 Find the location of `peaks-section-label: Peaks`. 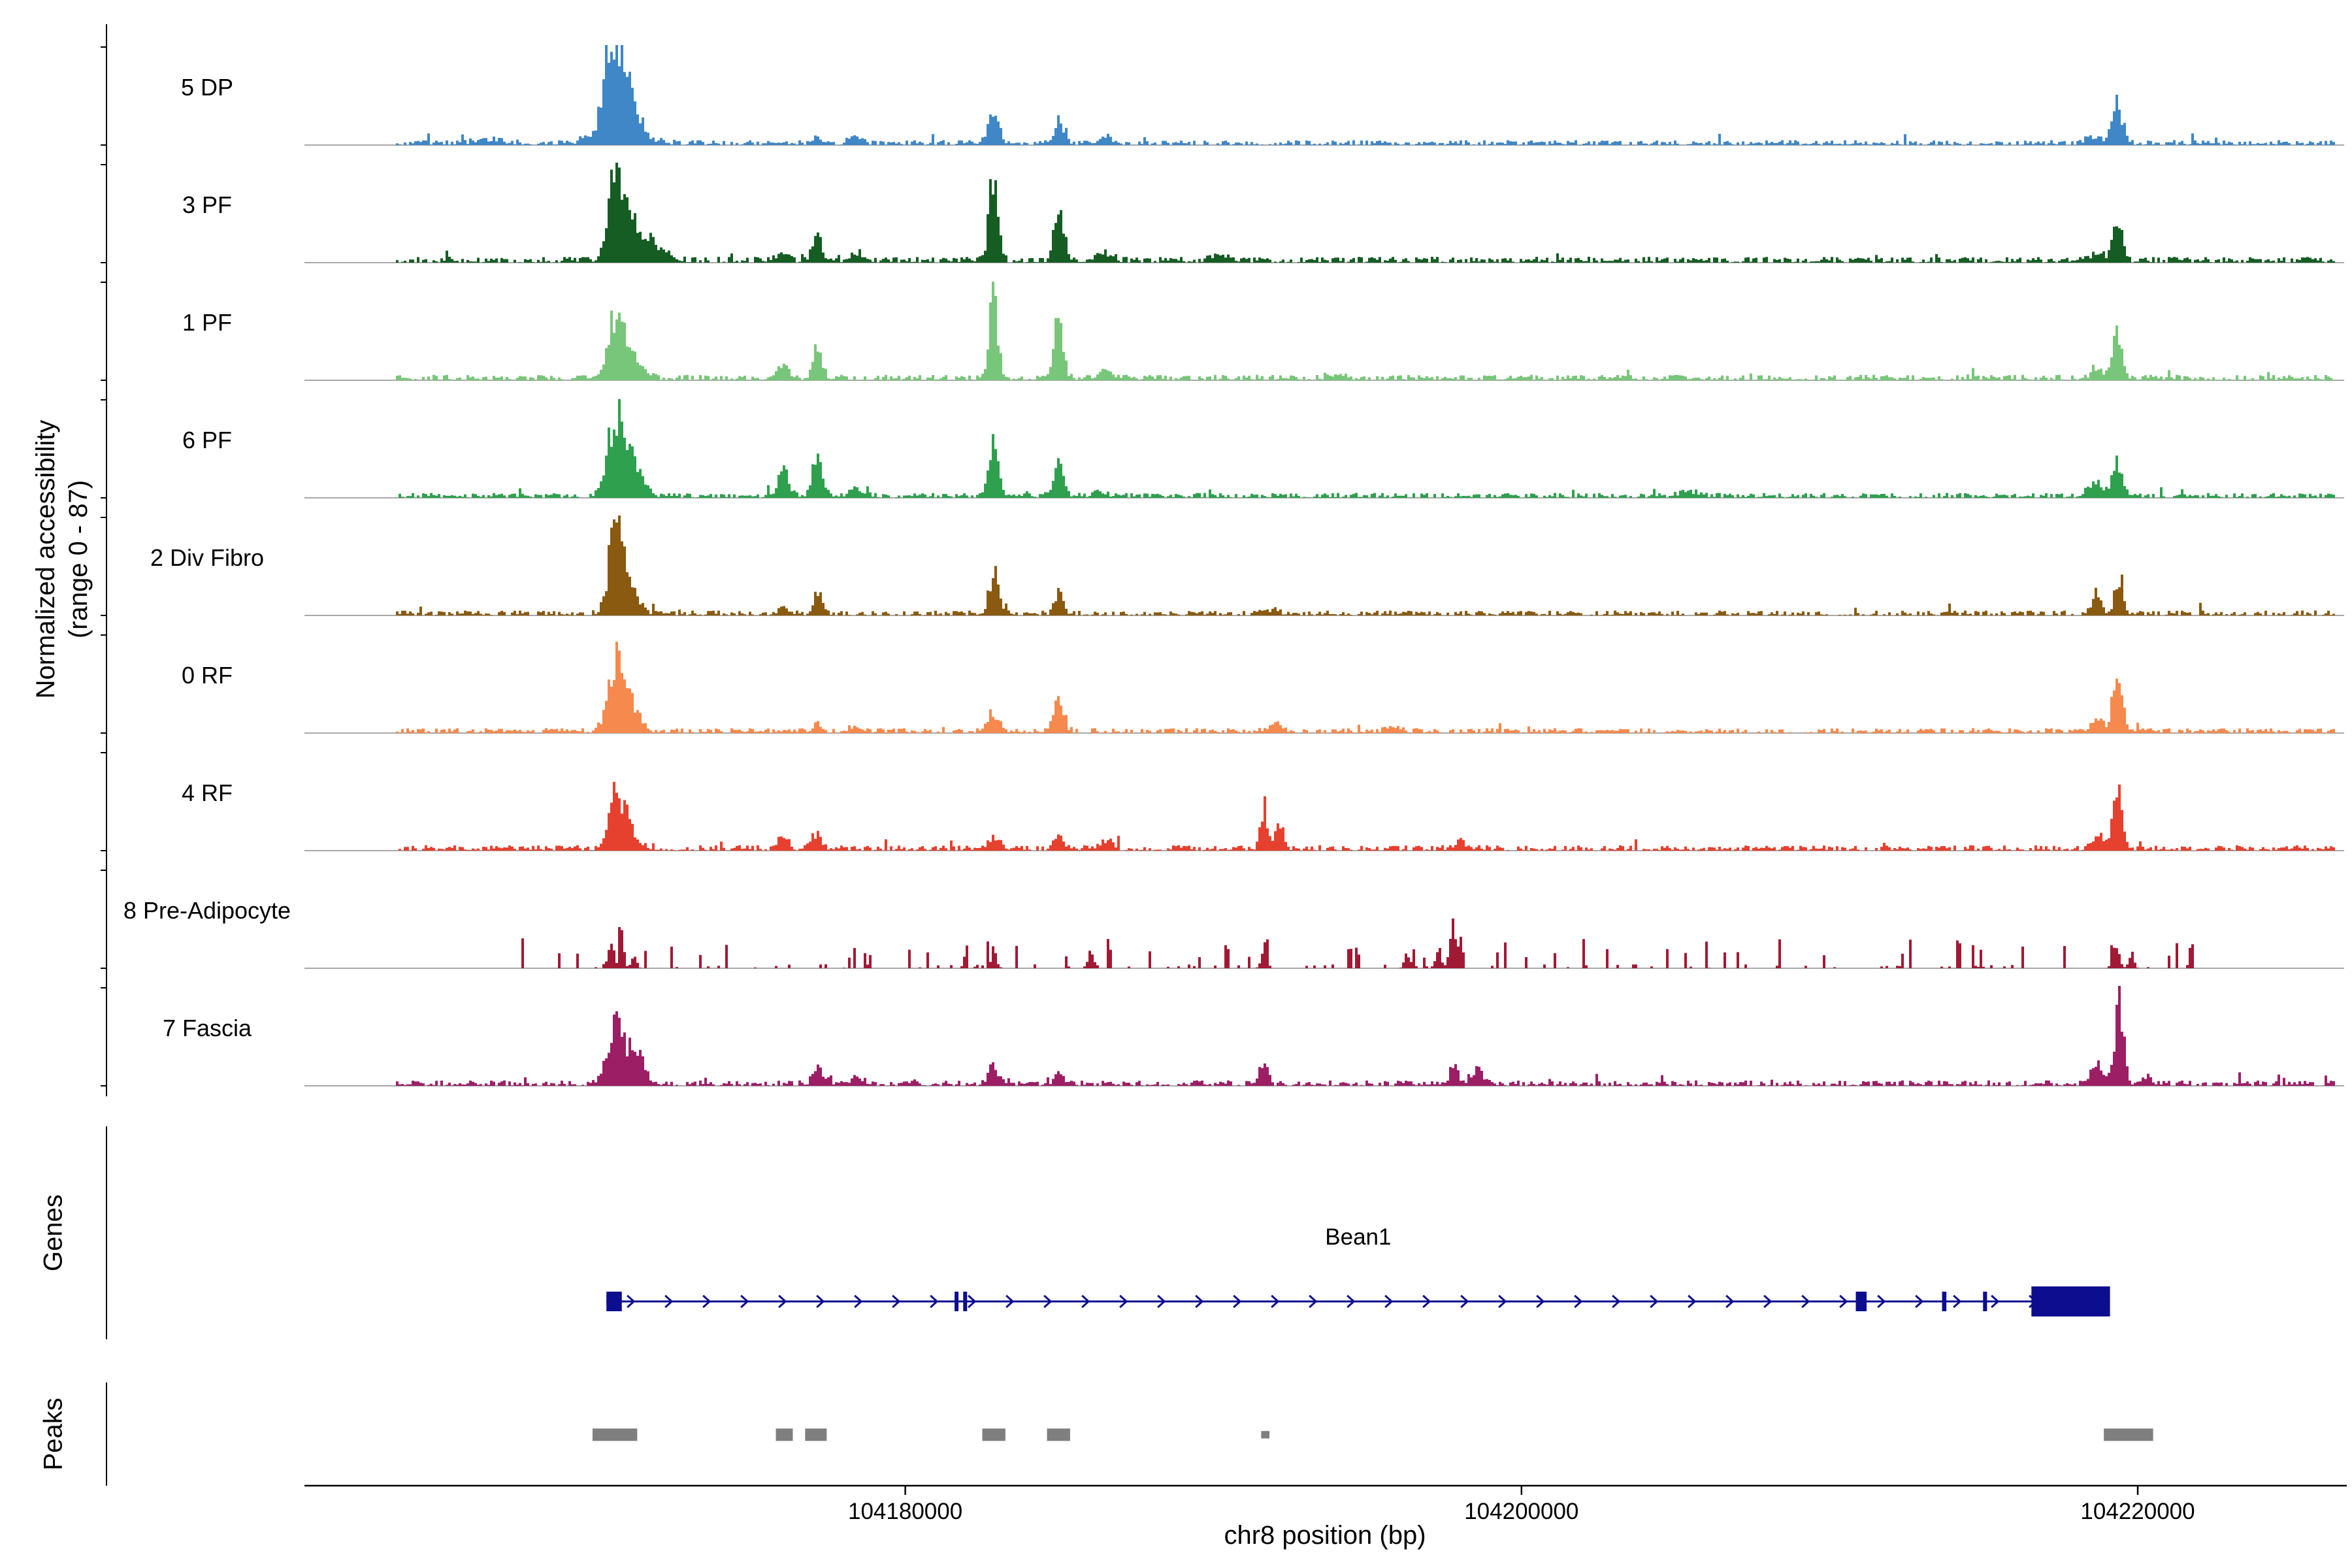

peaks-section-label: Peaks is located at coordinates (53, 1434).